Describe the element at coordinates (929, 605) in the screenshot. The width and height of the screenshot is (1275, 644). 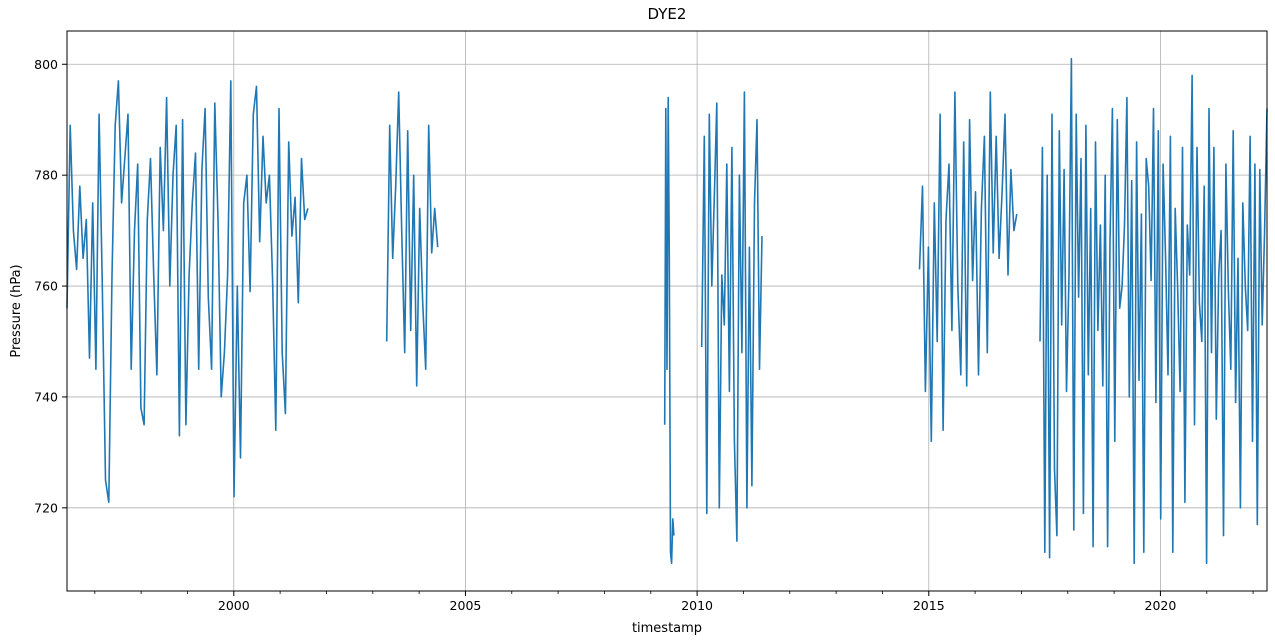
I see `x-tick-label: 2015` at that location.